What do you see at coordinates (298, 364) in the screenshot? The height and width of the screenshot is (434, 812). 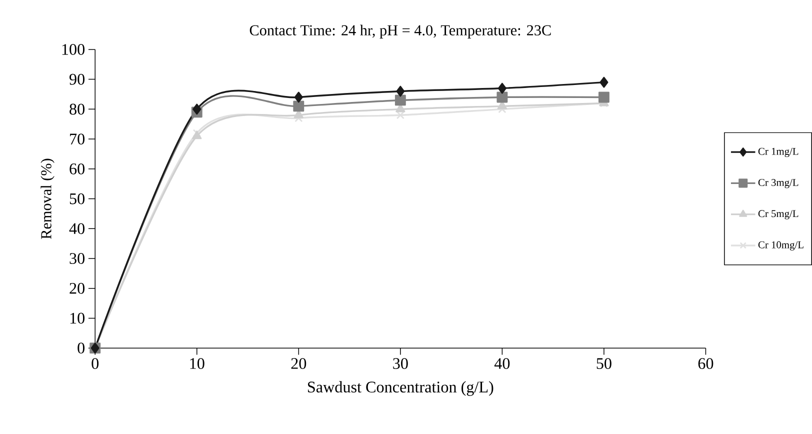 I see `x-tick-label: 20` at bounding box center [298, 364].